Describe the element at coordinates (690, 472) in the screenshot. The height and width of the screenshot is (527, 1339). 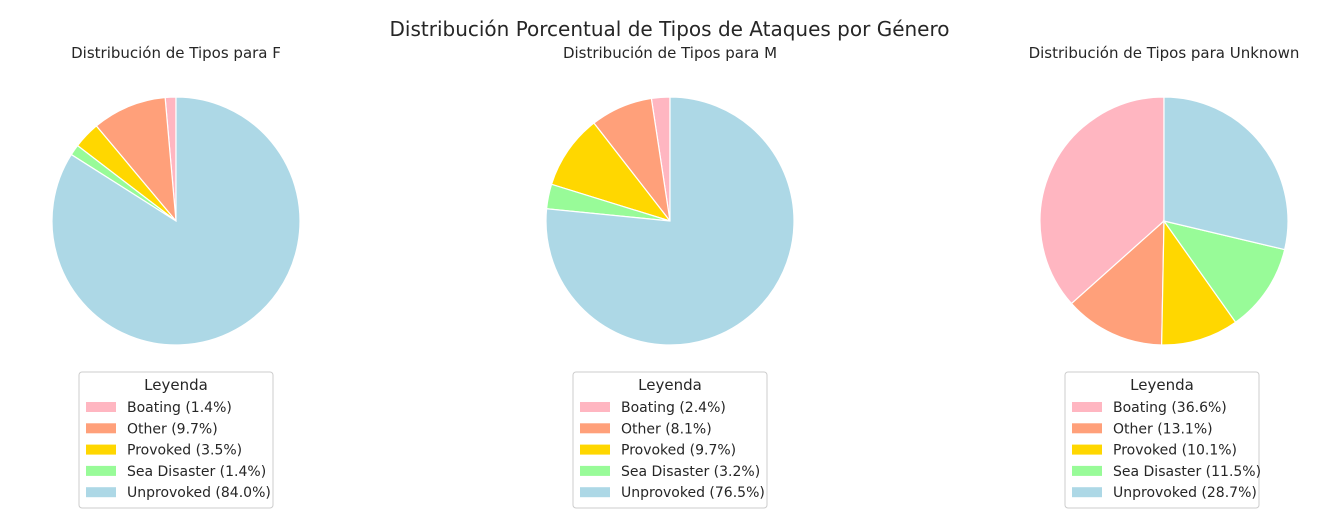
I see `legend-entry: Sea Disaster (3.2%)` at that location.